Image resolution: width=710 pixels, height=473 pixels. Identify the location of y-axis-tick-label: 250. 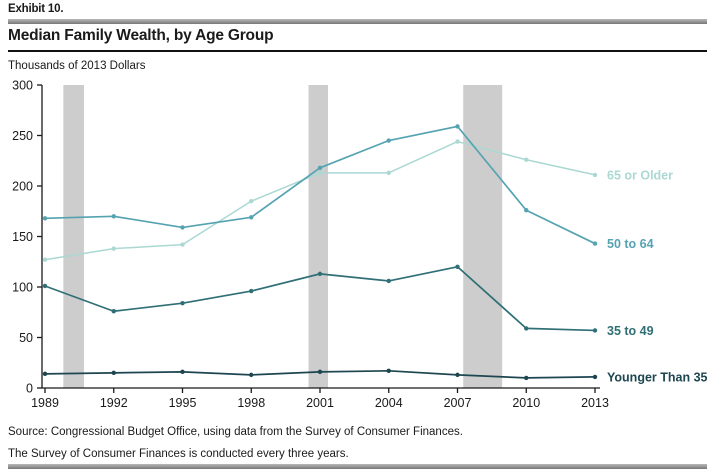
(22, 136).